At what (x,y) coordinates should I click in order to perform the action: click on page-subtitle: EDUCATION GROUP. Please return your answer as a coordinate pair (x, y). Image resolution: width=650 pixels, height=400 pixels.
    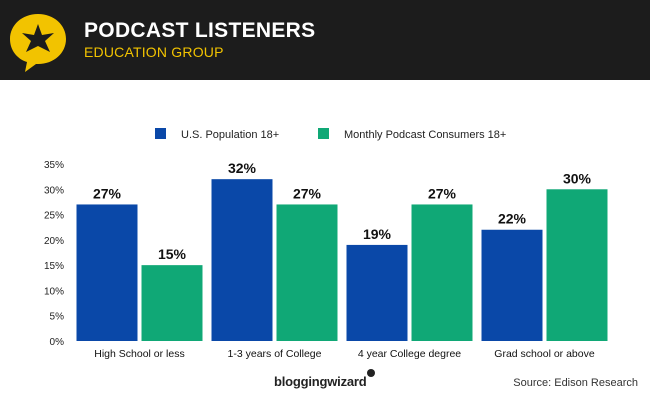
    Looking at the image, I should click on (154, 52).